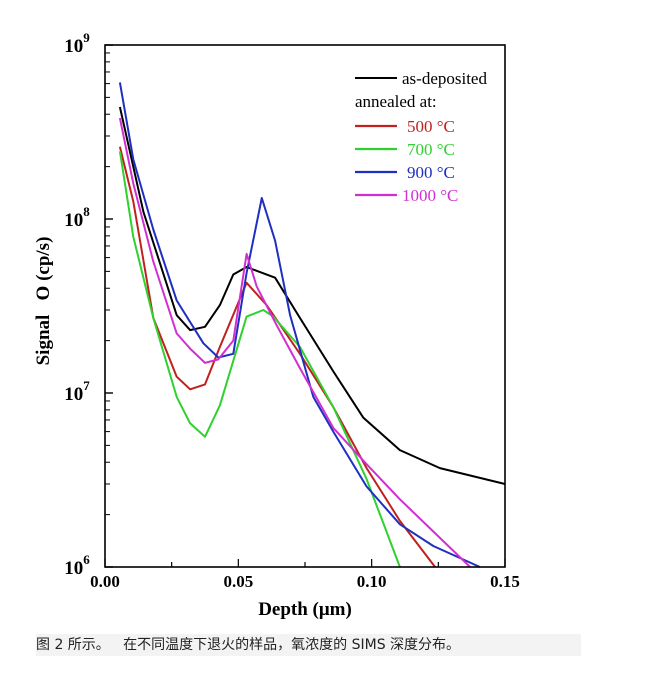  Describe the element at coordinates (105, 581) in the screenshot. I see `x-tick-label: 0.00` at that location.